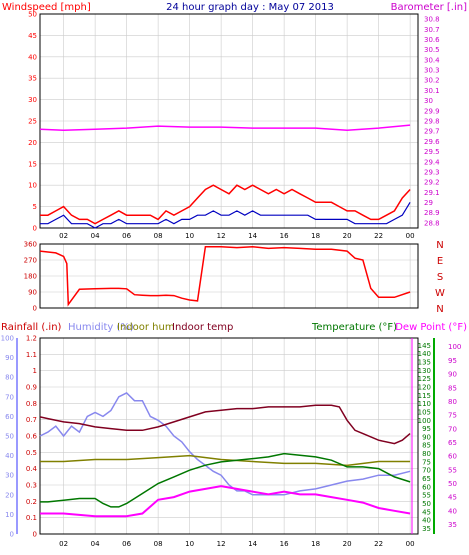 This screenshot has height=555, width=469. Describe the element at coordinates (424, 404) in the screenshot. I see `temperature-tick: 110` at that location.